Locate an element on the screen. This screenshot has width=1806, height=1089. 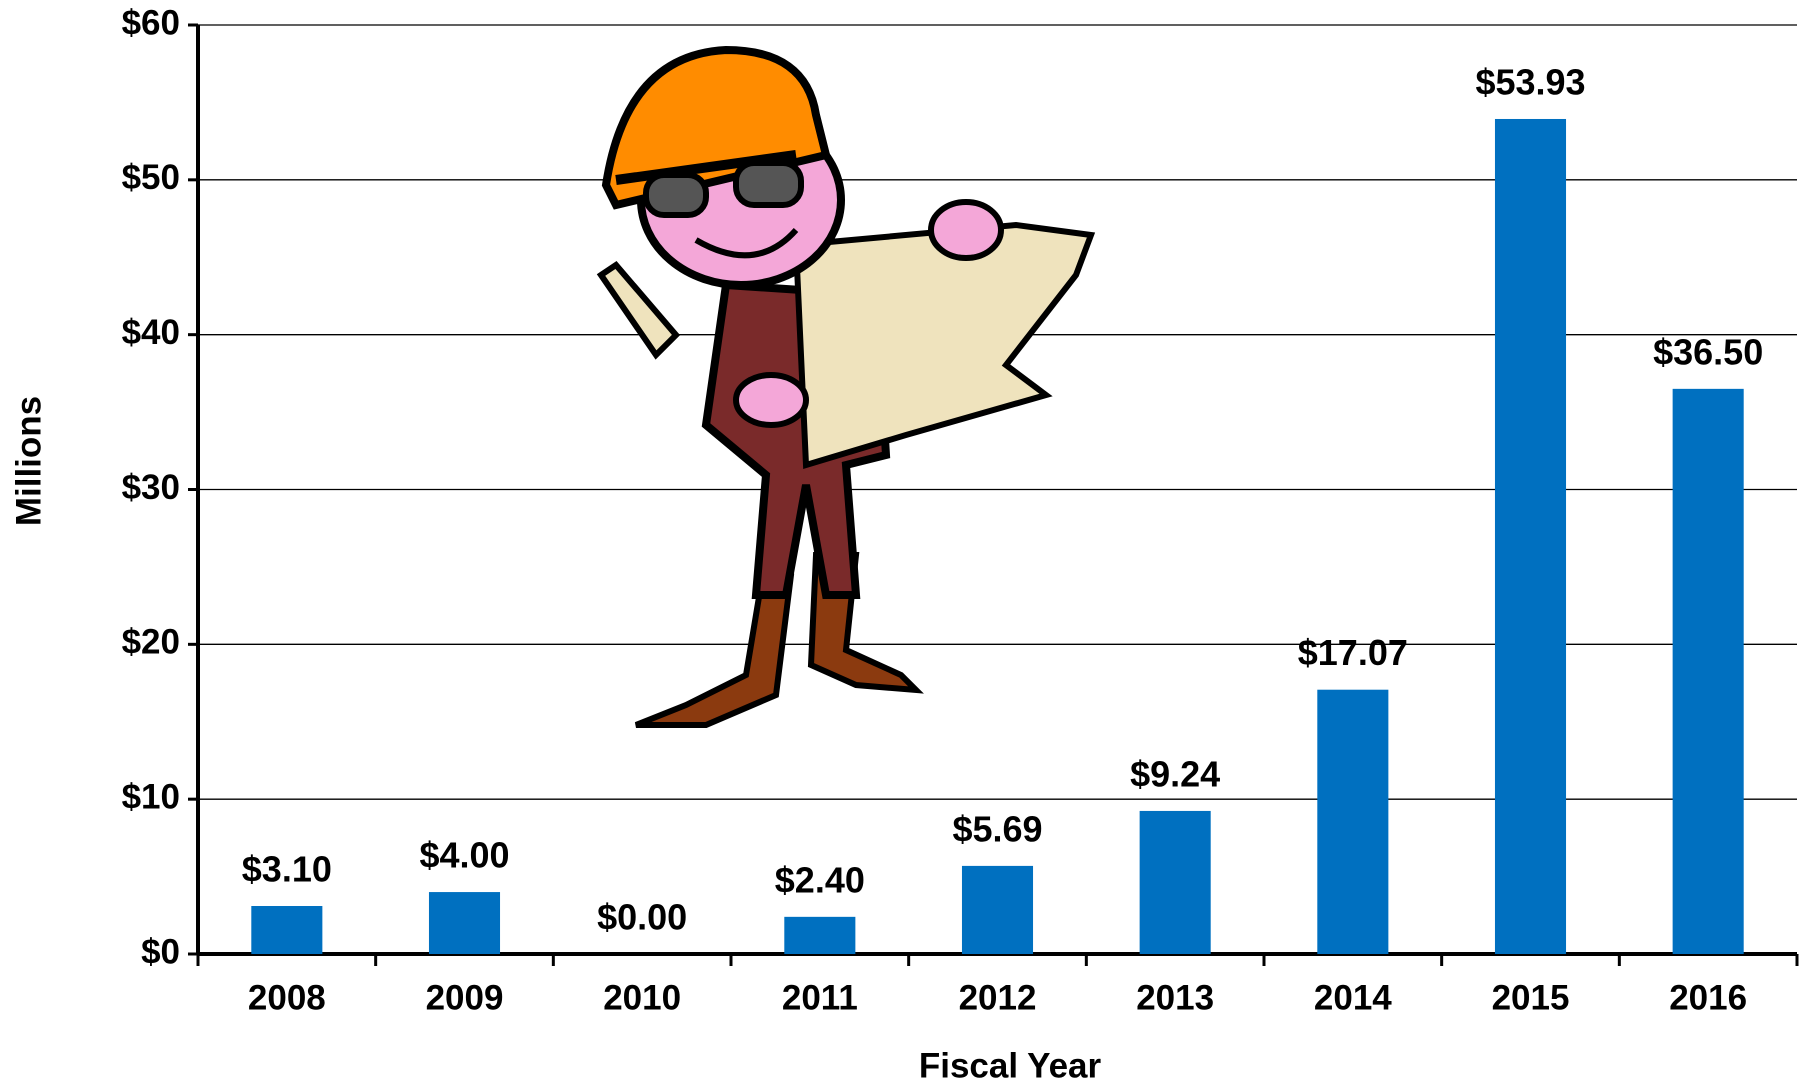
y-tick-label: $0 is located at coordinates (160, 951).